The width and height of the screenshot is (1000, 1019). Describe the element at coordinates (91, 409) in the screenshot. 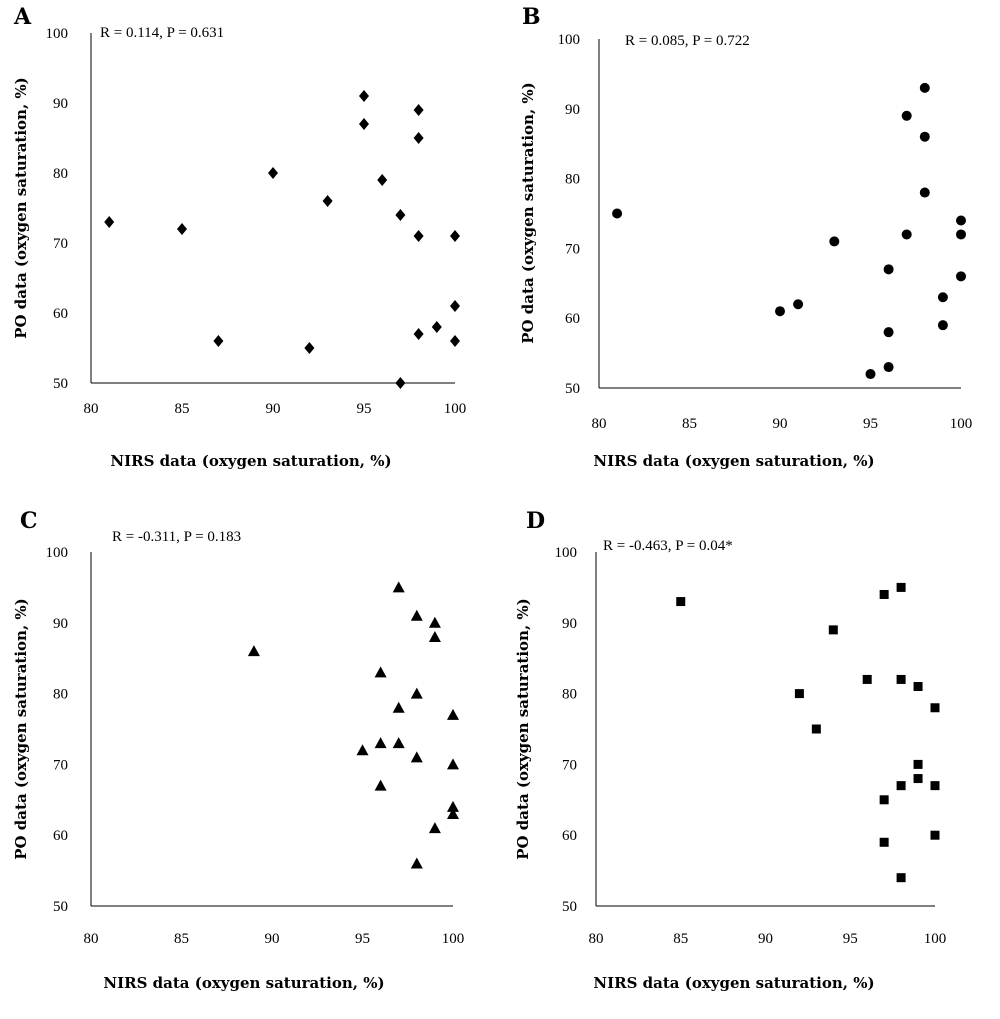

I see `panel-a-x-tick: 80` at that location.